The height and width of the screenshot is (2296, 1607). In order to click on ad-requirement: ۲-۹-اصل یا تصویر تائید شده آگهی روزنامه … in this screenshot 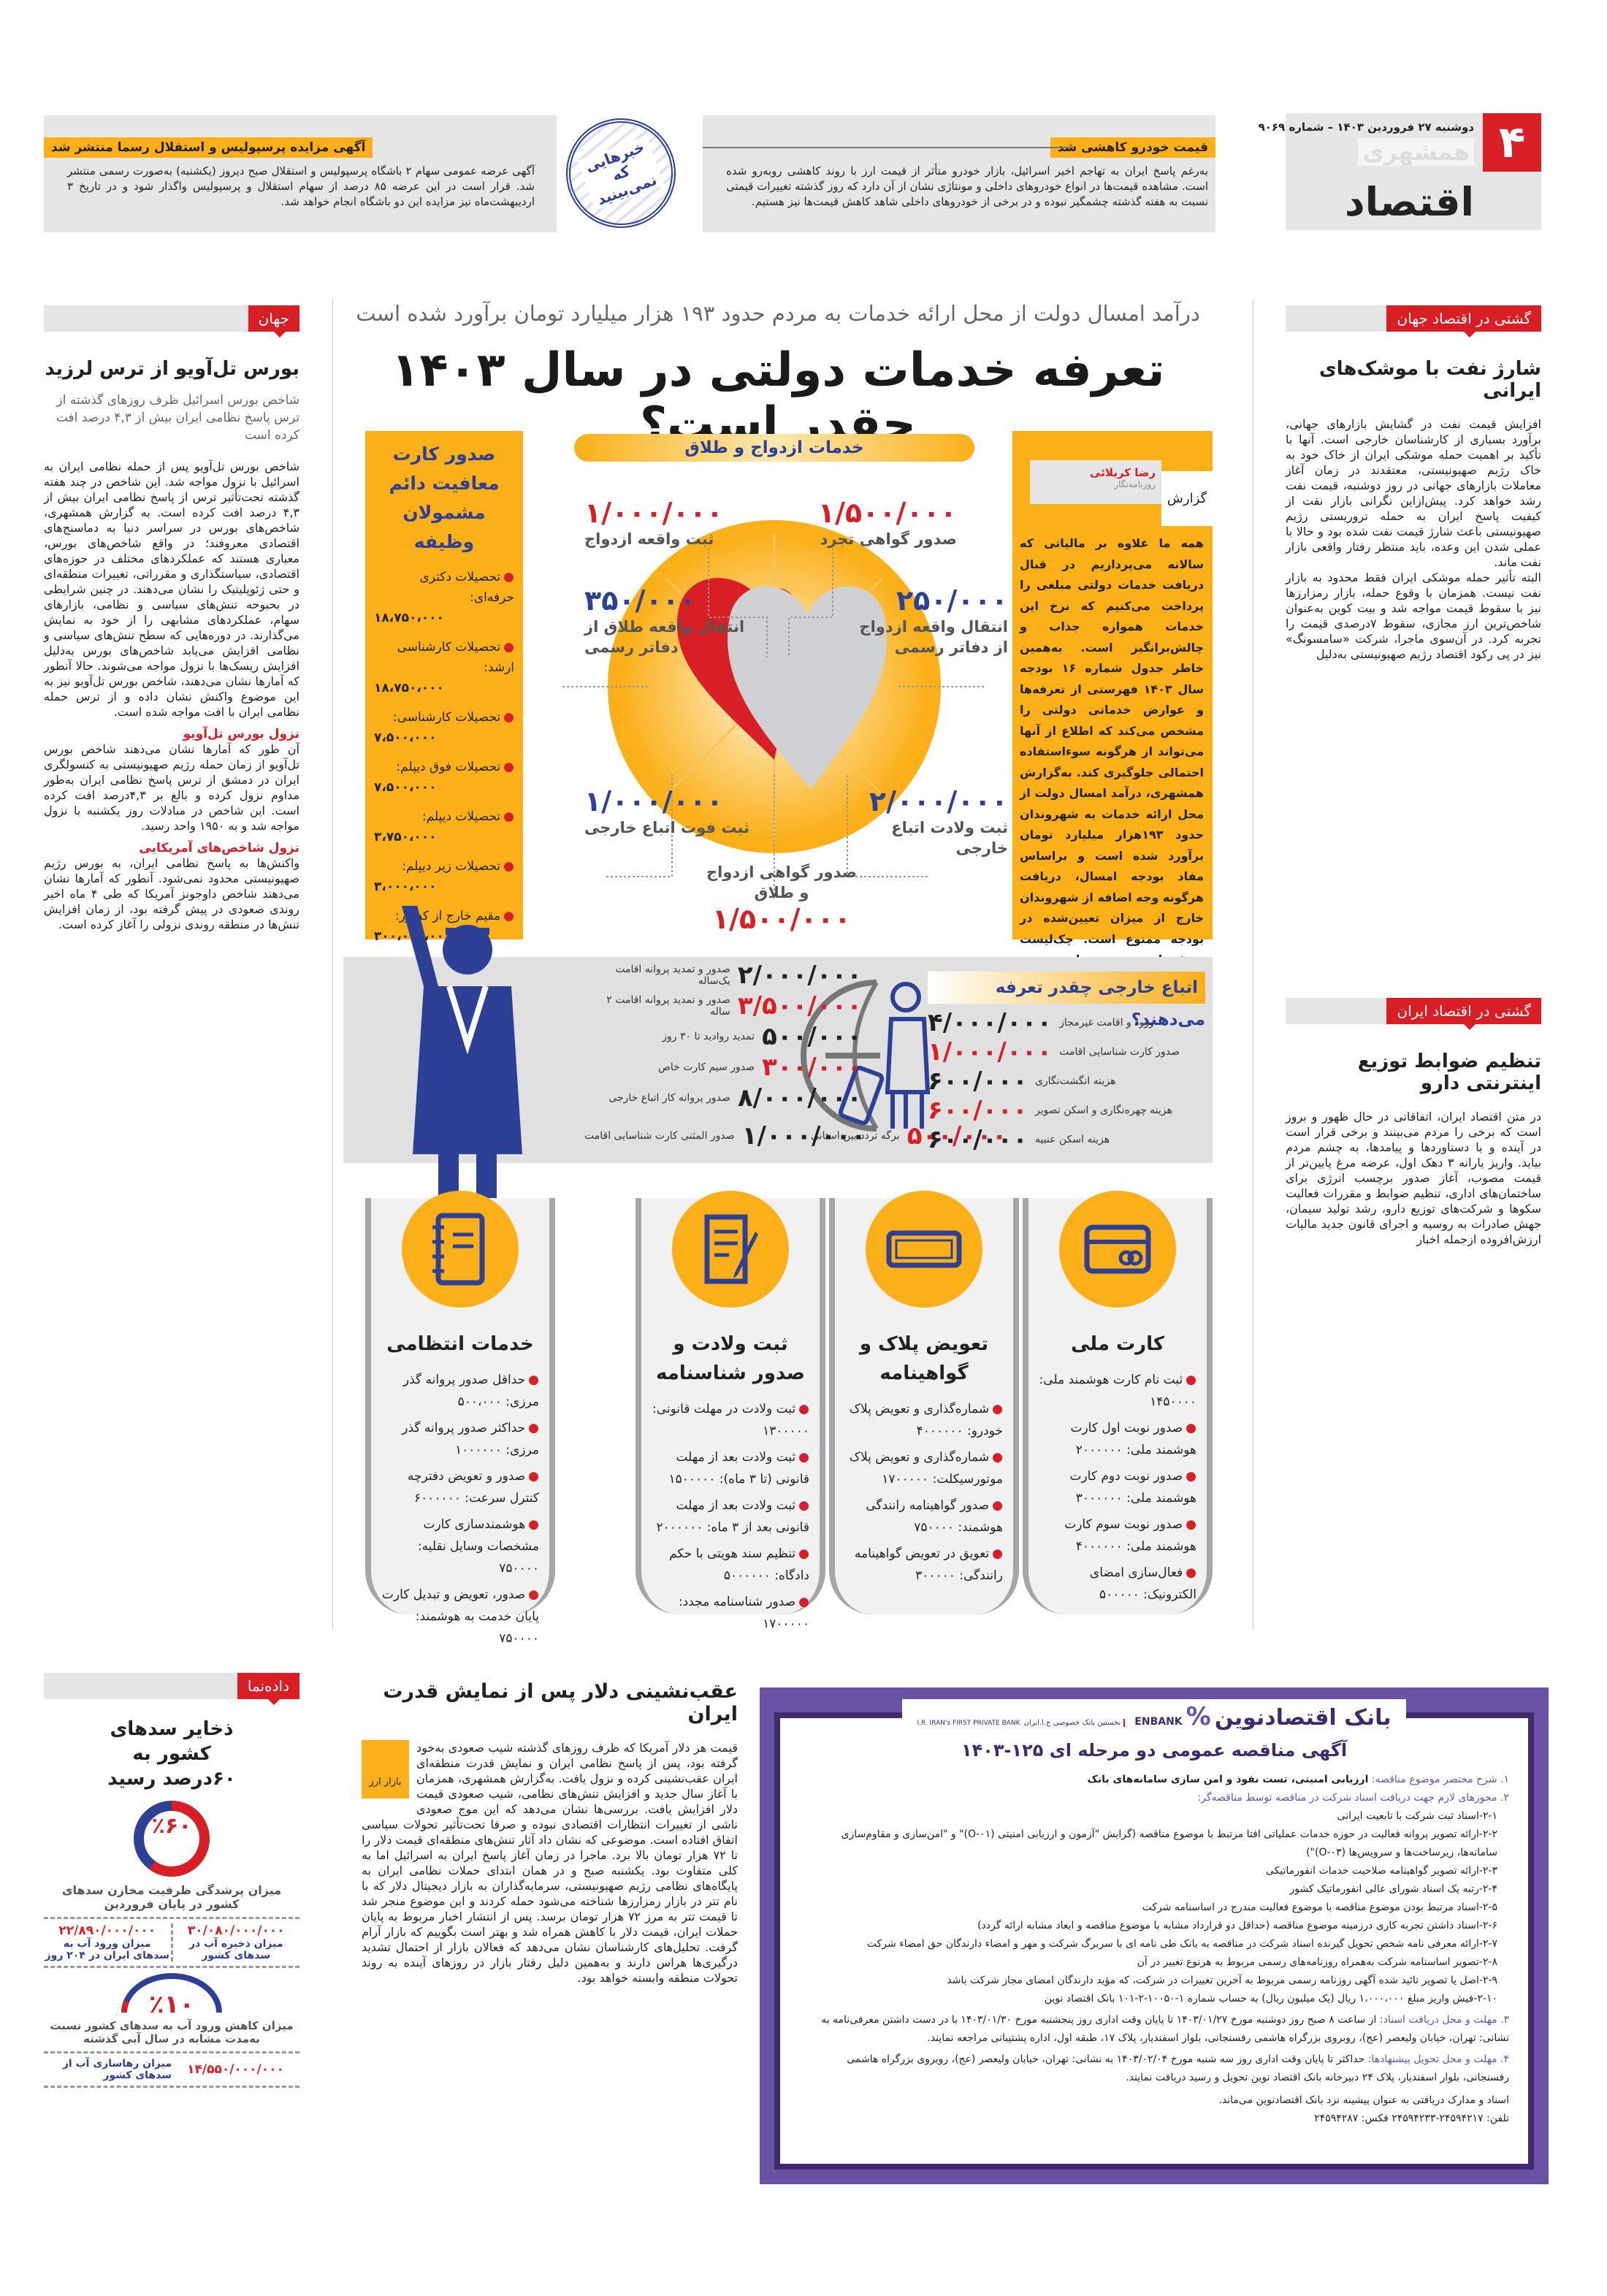, I will do `click(1222, 1980)`.